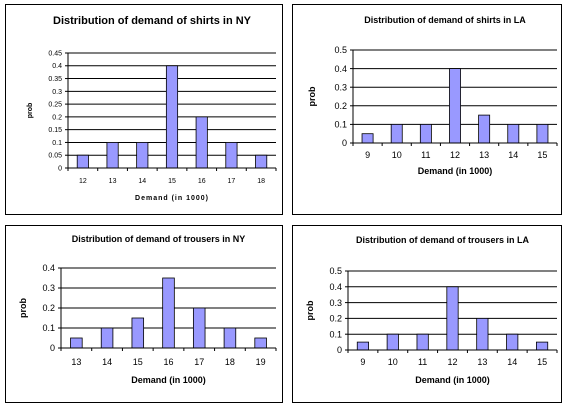 The image size is (567, 411). Describe the element at coordinates (55, 130) in the screenshot. I see `y-tick-label: 0.15` at that location.